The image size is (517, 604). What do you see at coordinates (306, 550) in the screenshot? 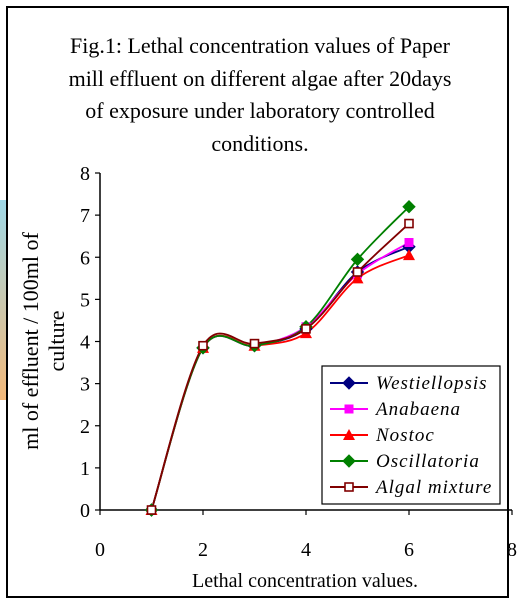
I see `x-tick-label: 4` at bounding box center [306, 550].